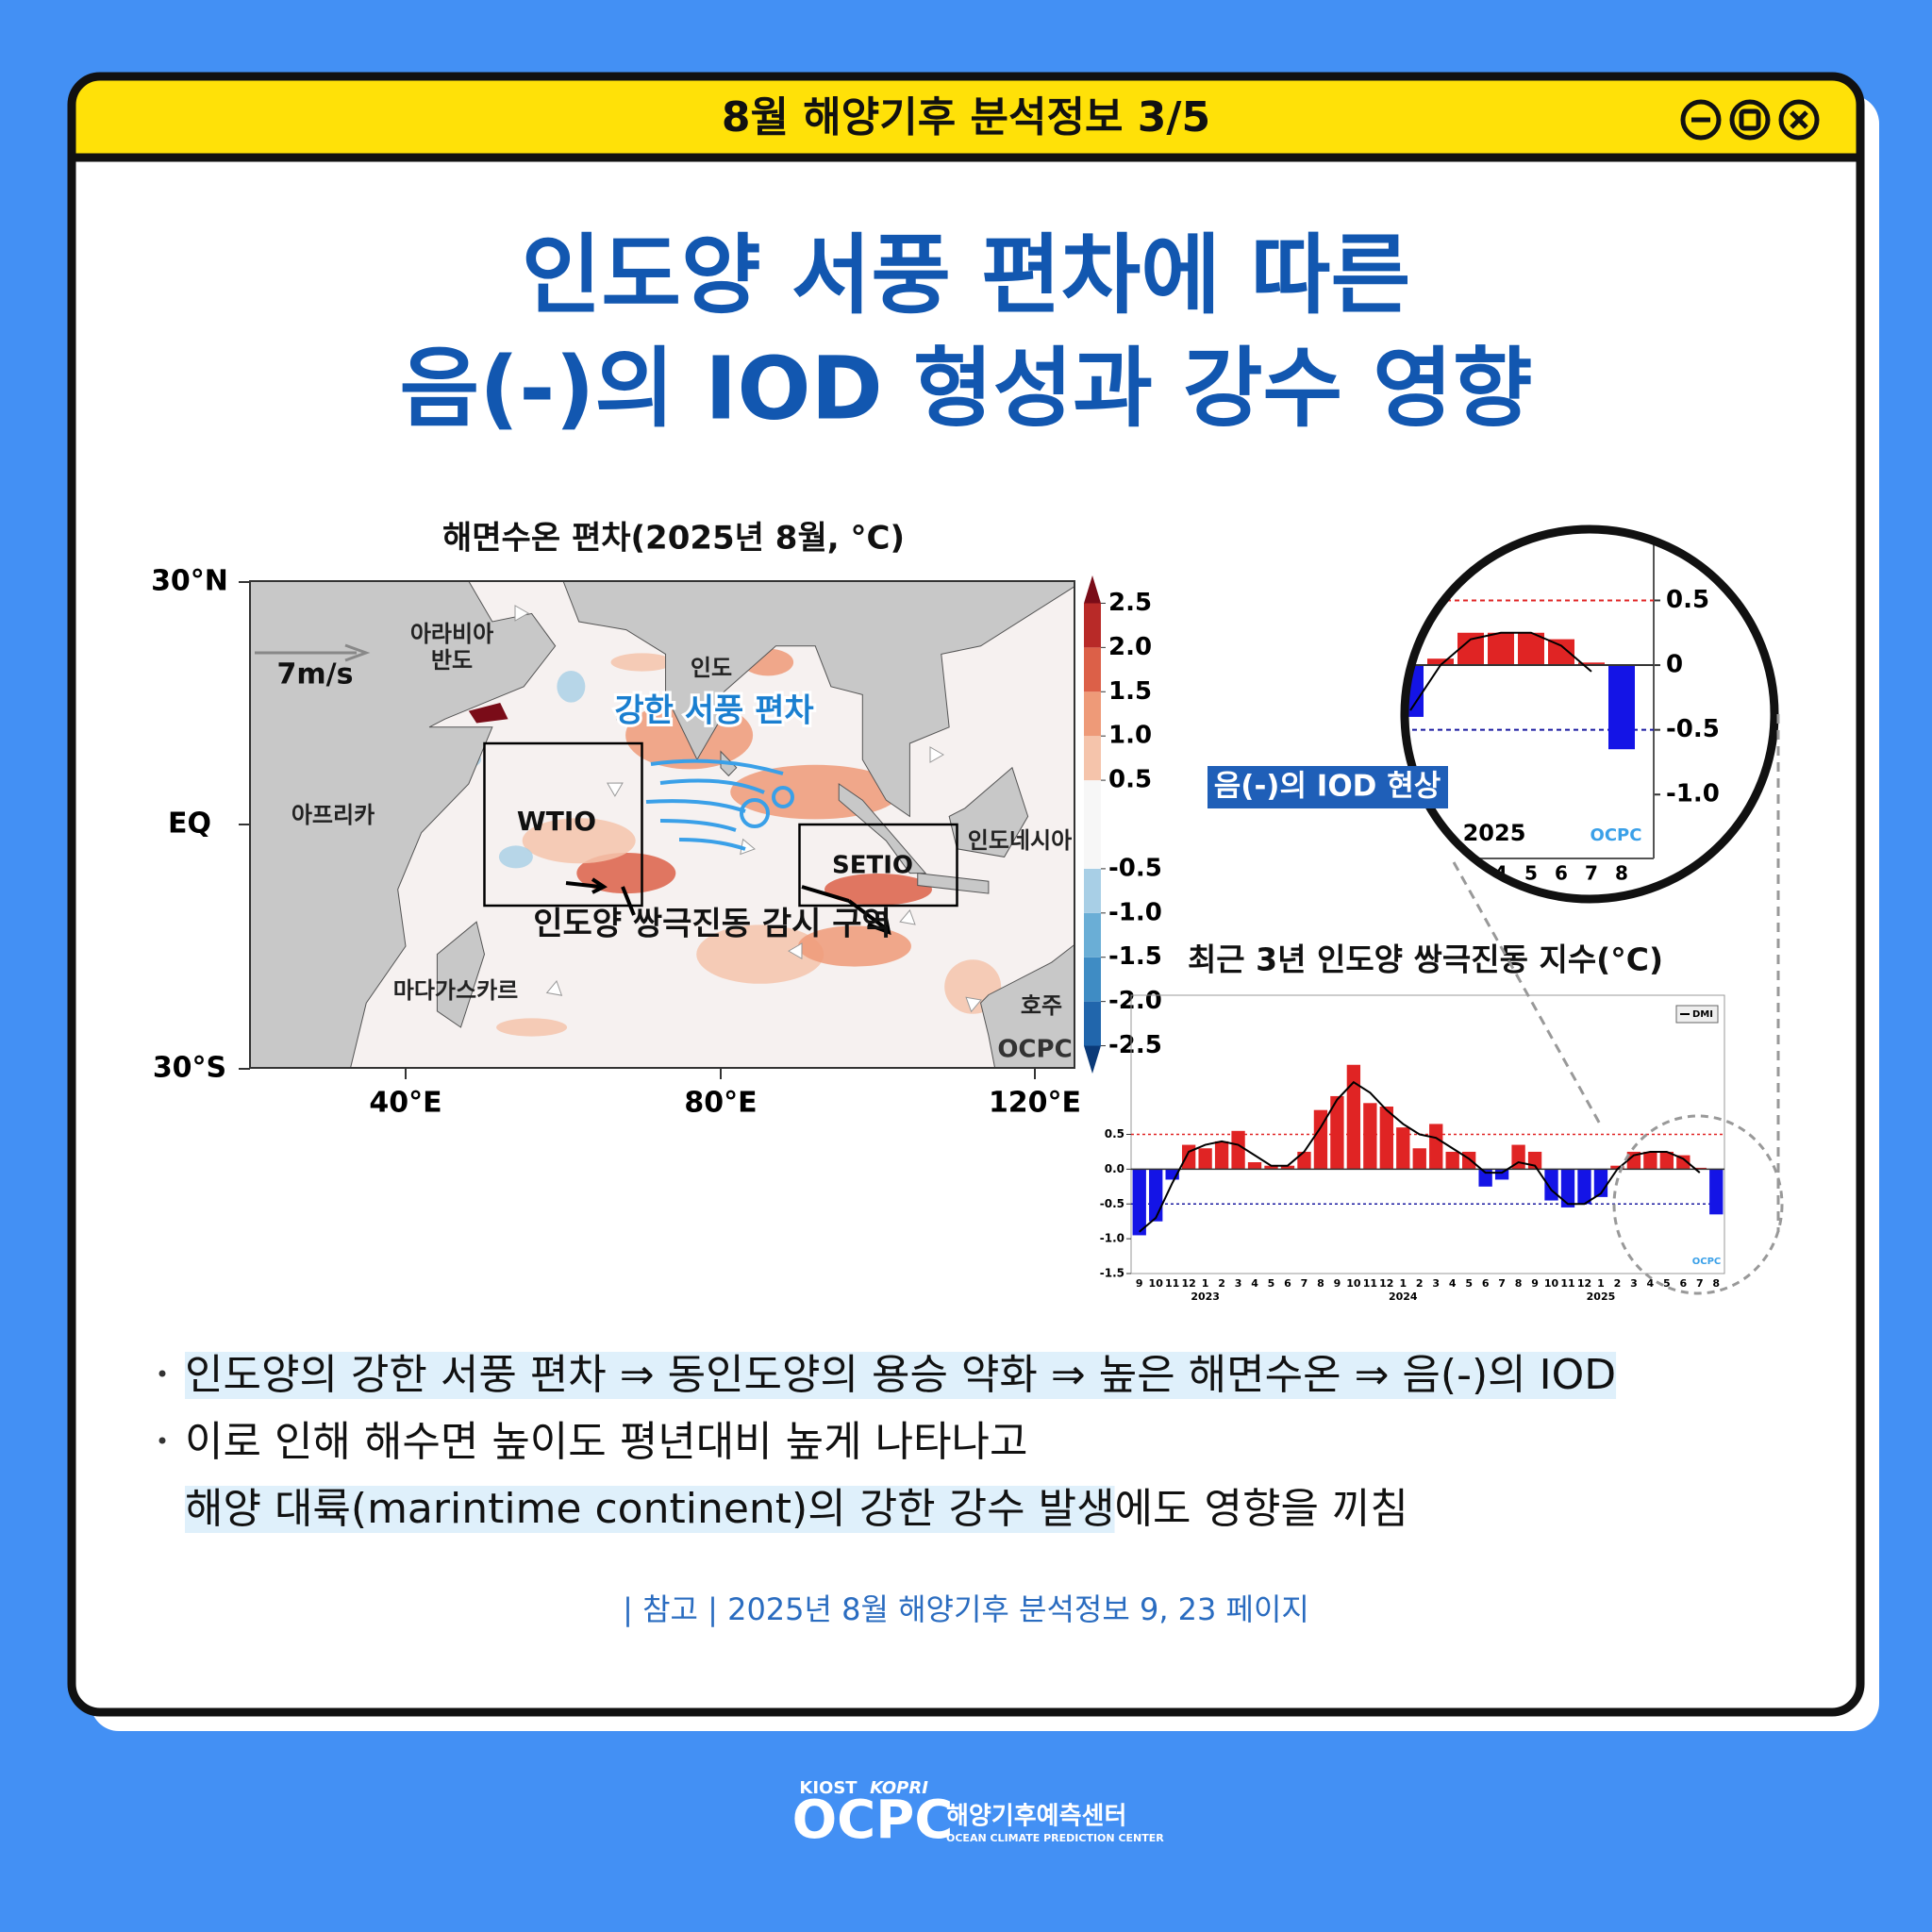  I want to click on maximize-button, so click(1750, 120).